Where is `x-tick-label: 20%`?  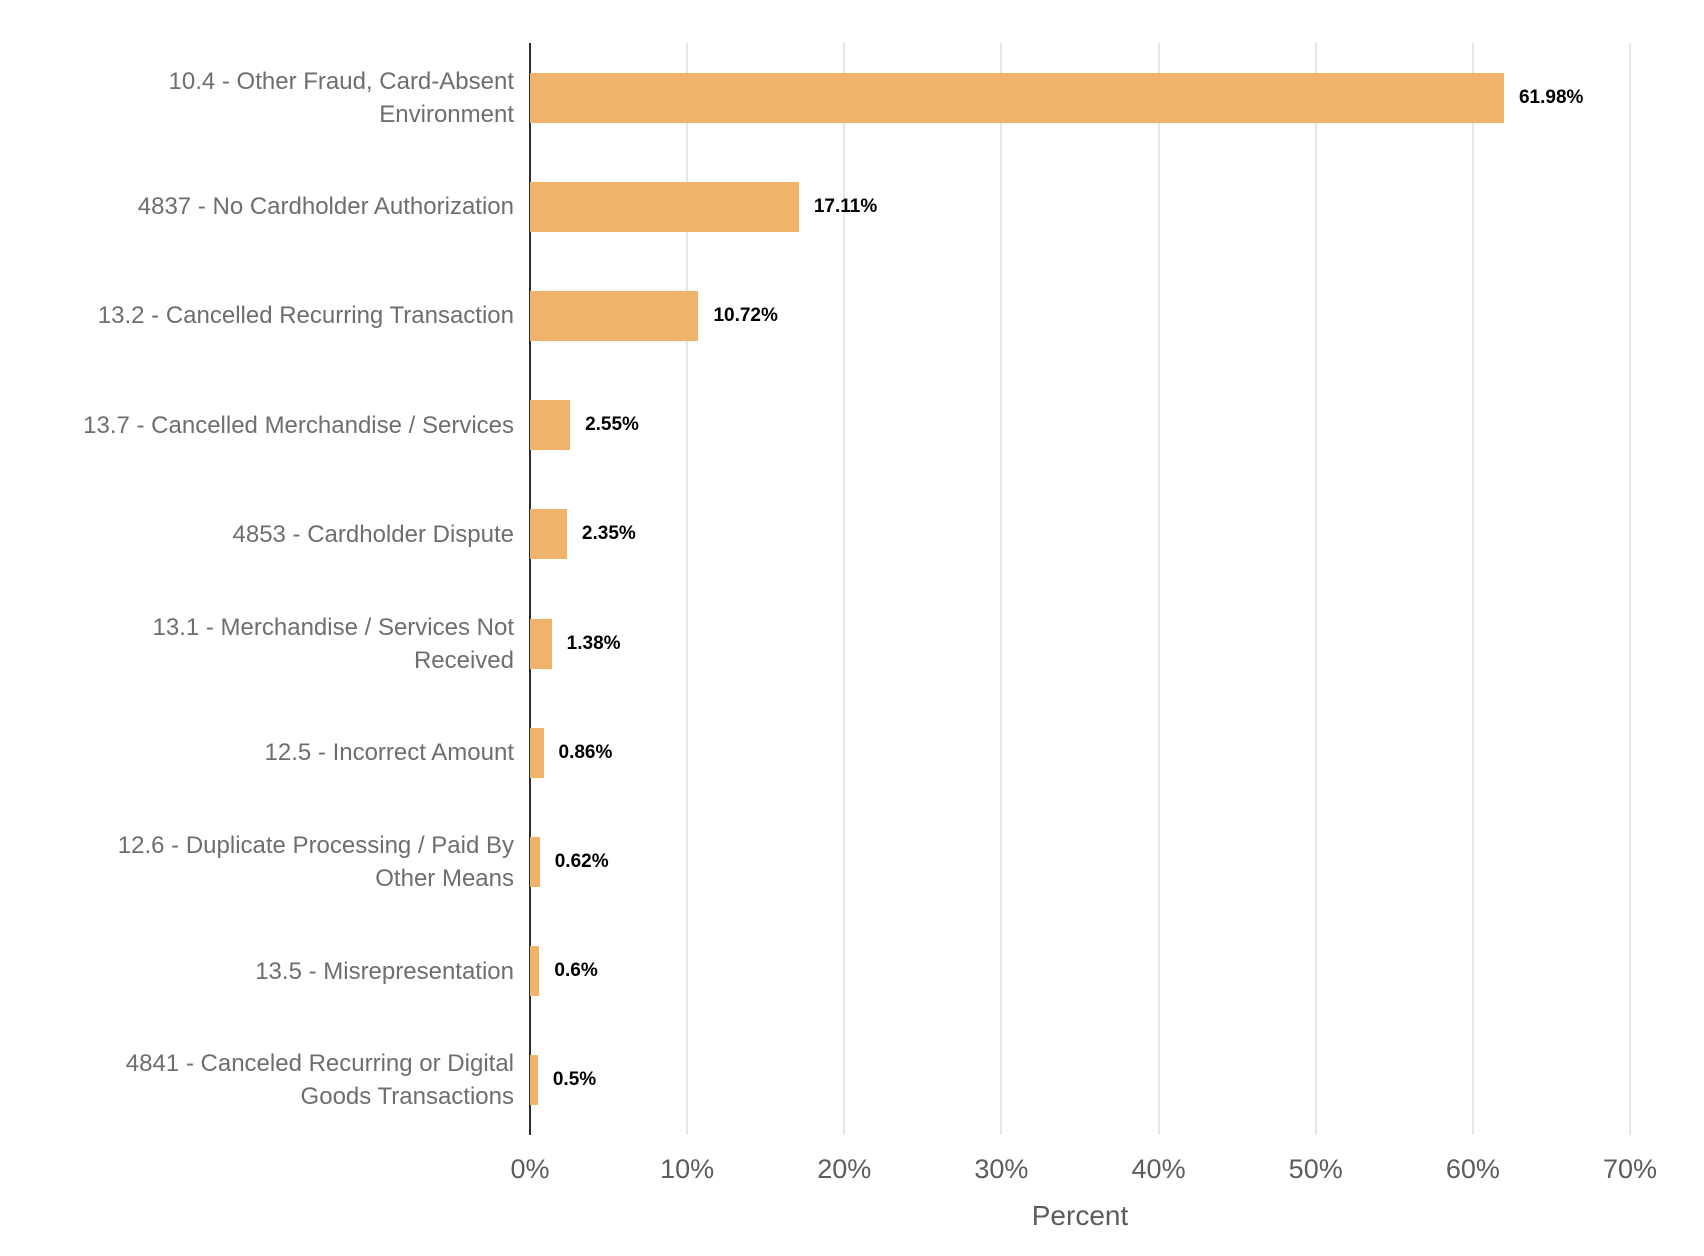 x-tick-label: 20% is located at coordinates (844, 1169).